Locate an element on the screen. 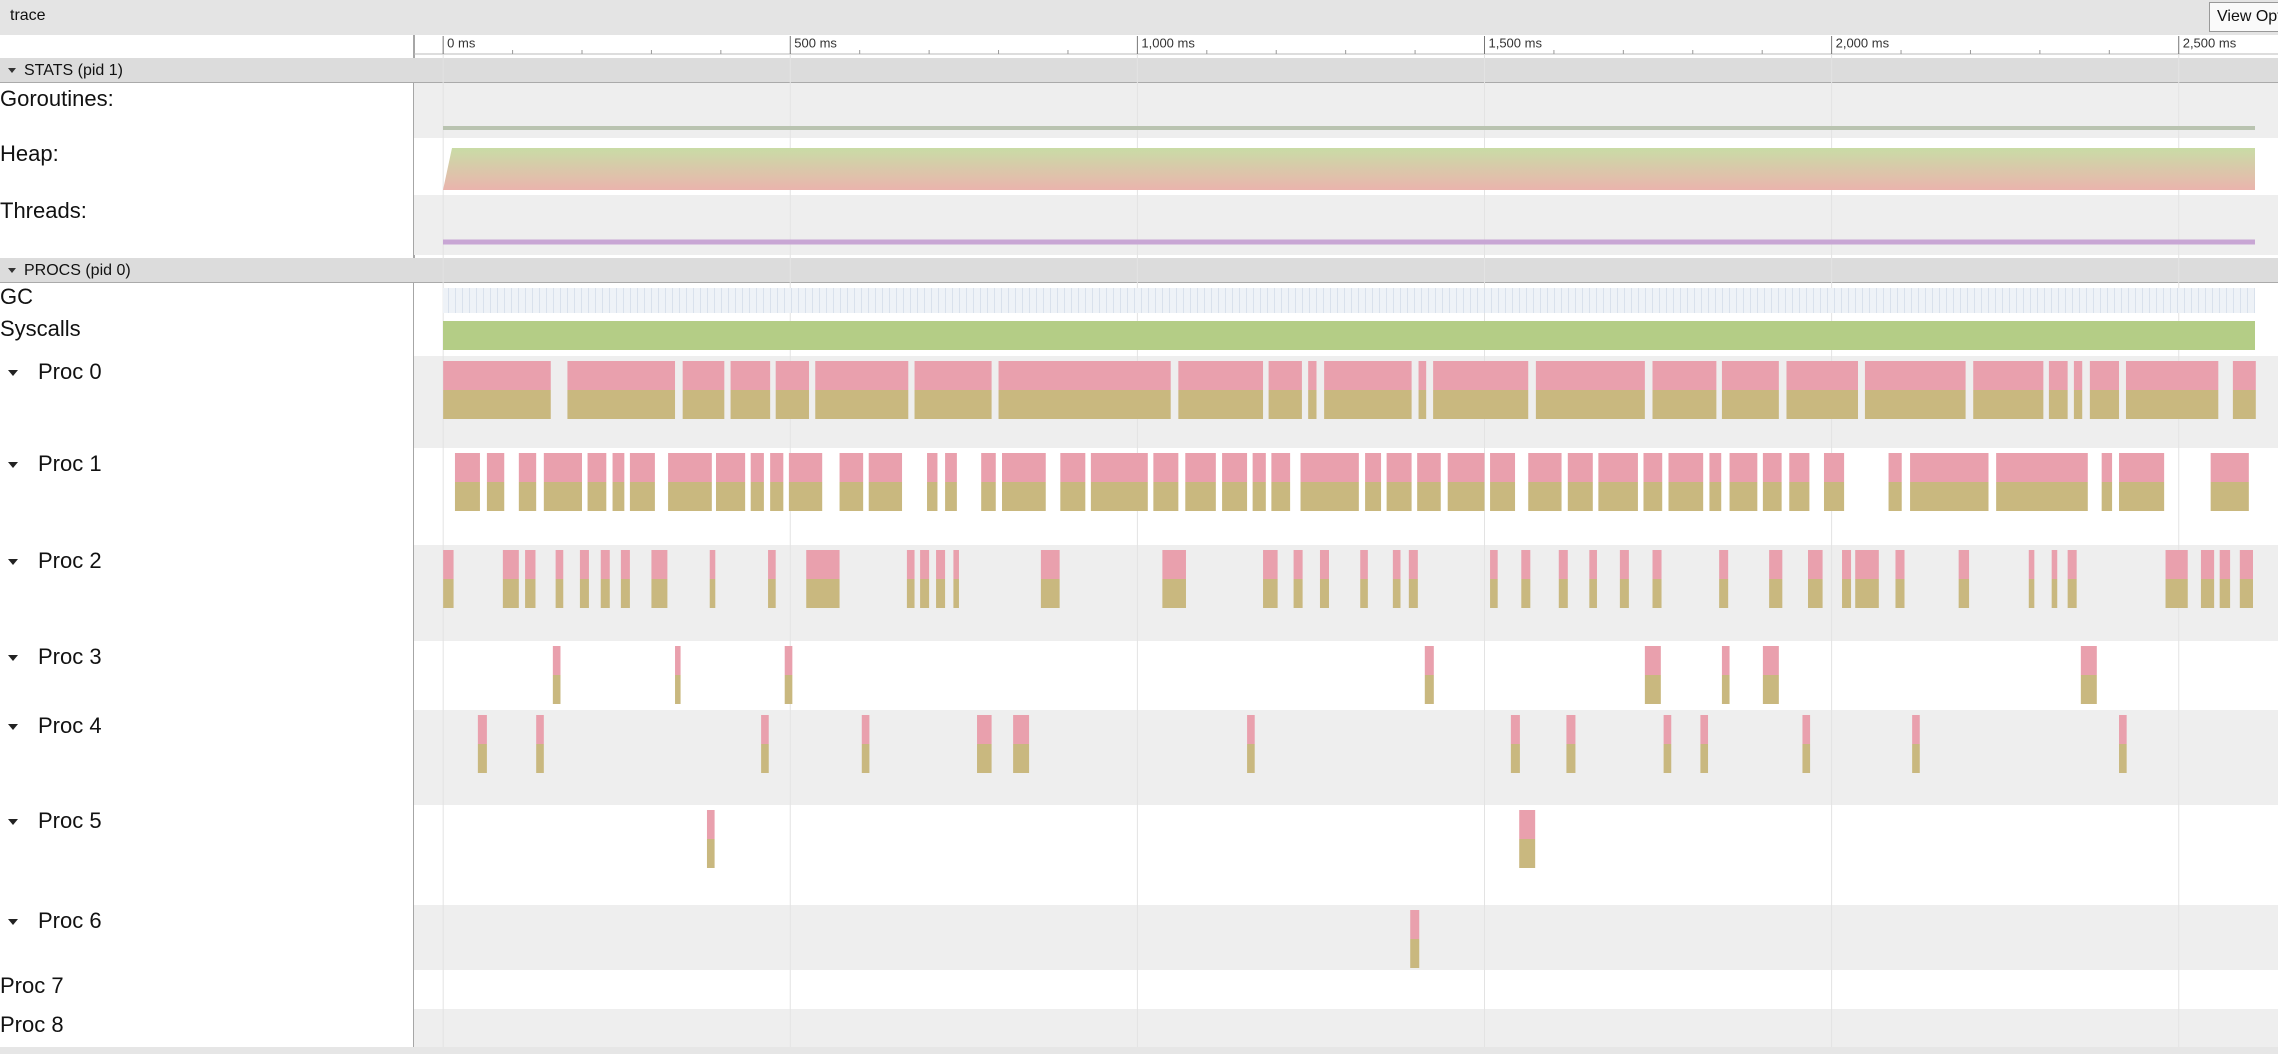  row-label: Threads: is located at coordinates (43, 210).